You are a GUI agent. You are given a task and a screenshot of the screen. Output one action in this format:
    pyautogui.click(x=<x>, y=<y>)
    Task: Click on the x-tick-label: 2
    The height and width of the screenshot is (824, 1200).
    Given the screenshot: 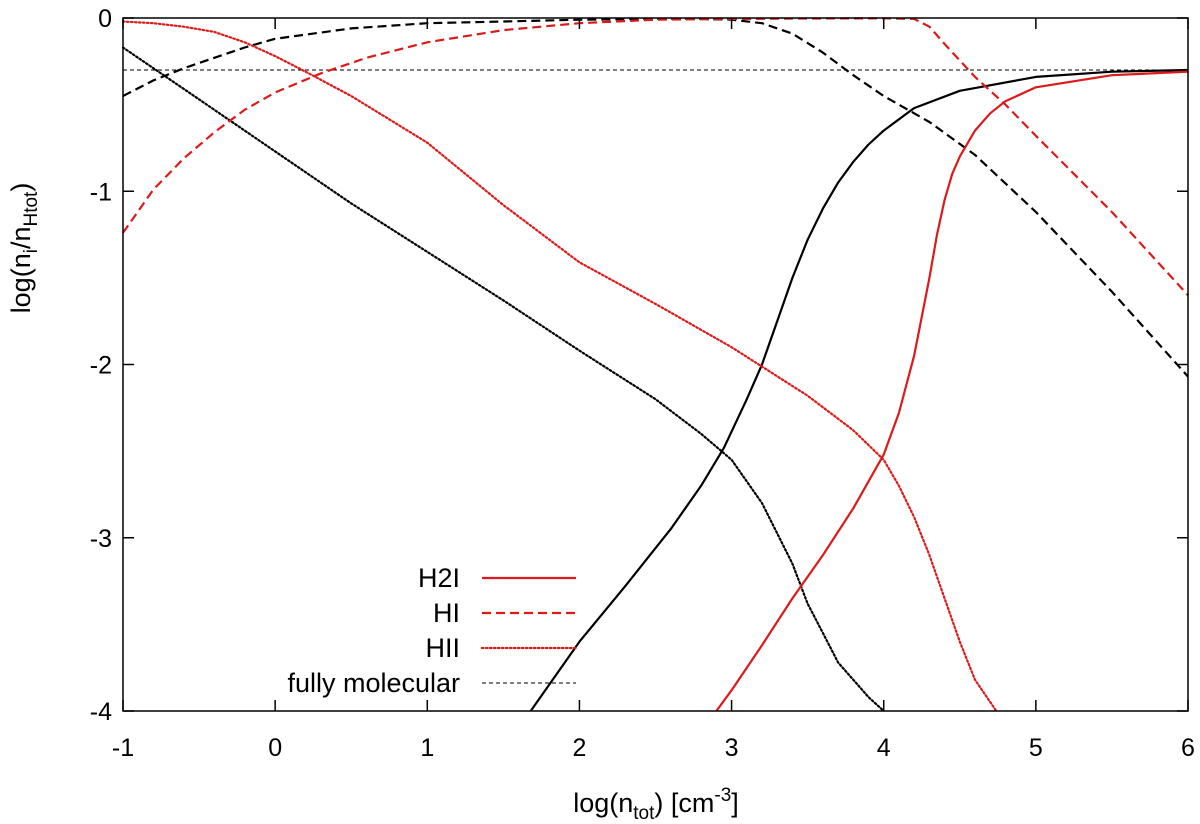 What is the action you would take?
    pyautogui.click(x=579, y=748)
    